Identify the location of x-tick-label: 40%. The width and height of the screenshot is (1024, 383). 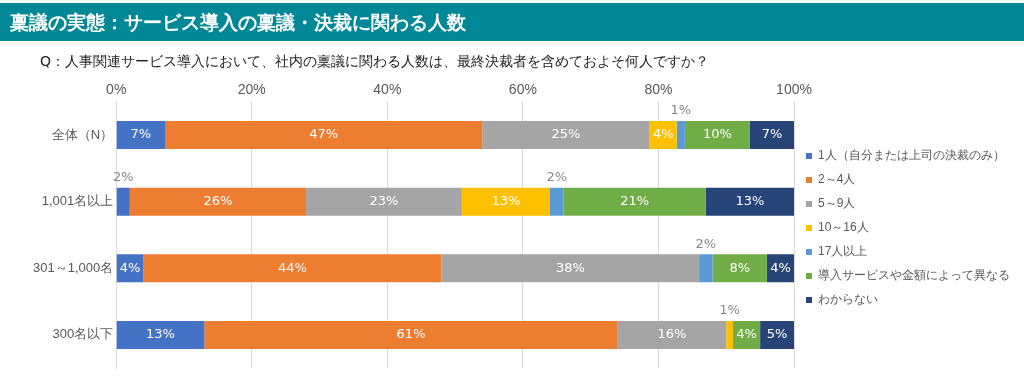
(387, 89).